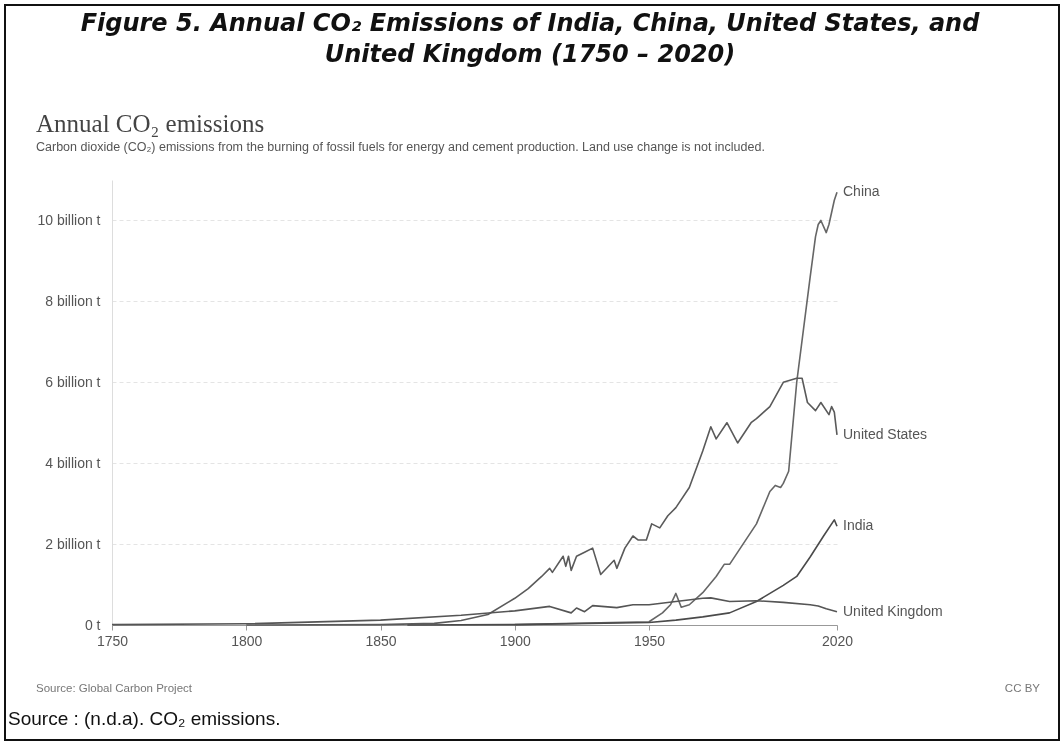 This screenshot has height=745, width=1064. I want to click on series-label: United Kingdom, so click(893, 610).